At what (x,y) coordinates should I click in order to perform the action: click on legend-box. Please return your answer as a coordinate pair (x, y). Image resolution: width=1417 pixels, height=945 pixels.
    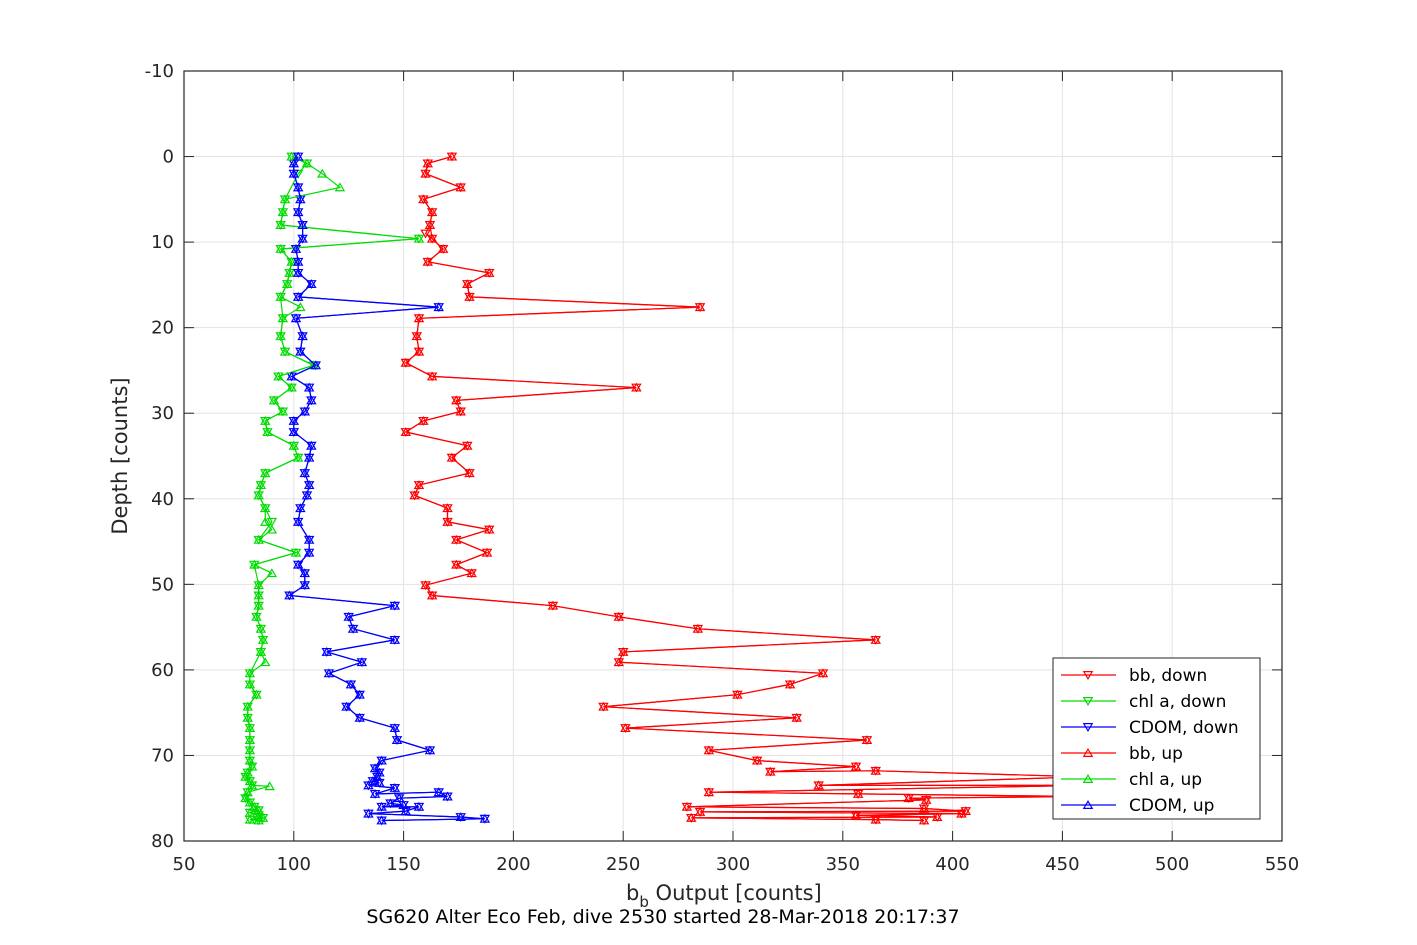
    Looking at the image, I should click on (1156, 738).